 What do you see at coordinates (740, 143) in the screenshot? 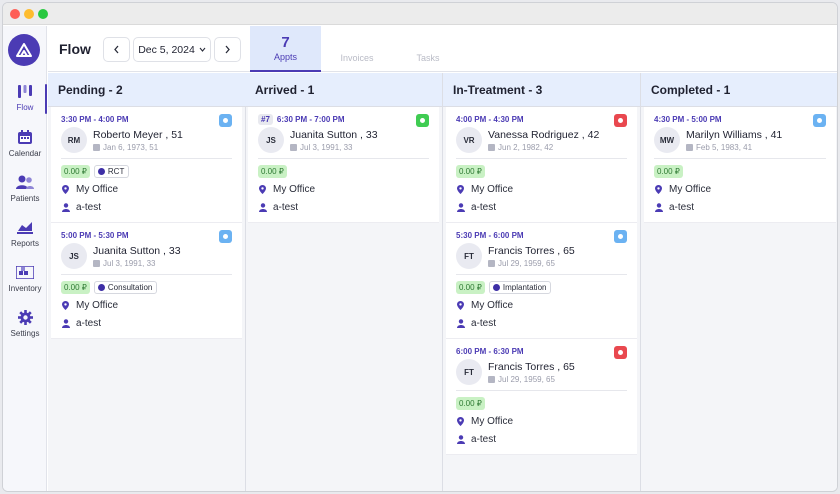
I see `patient-row: MW Marilyn Williams , 41 Feb 5, 1983, 41` at bounding box center [740, 143].